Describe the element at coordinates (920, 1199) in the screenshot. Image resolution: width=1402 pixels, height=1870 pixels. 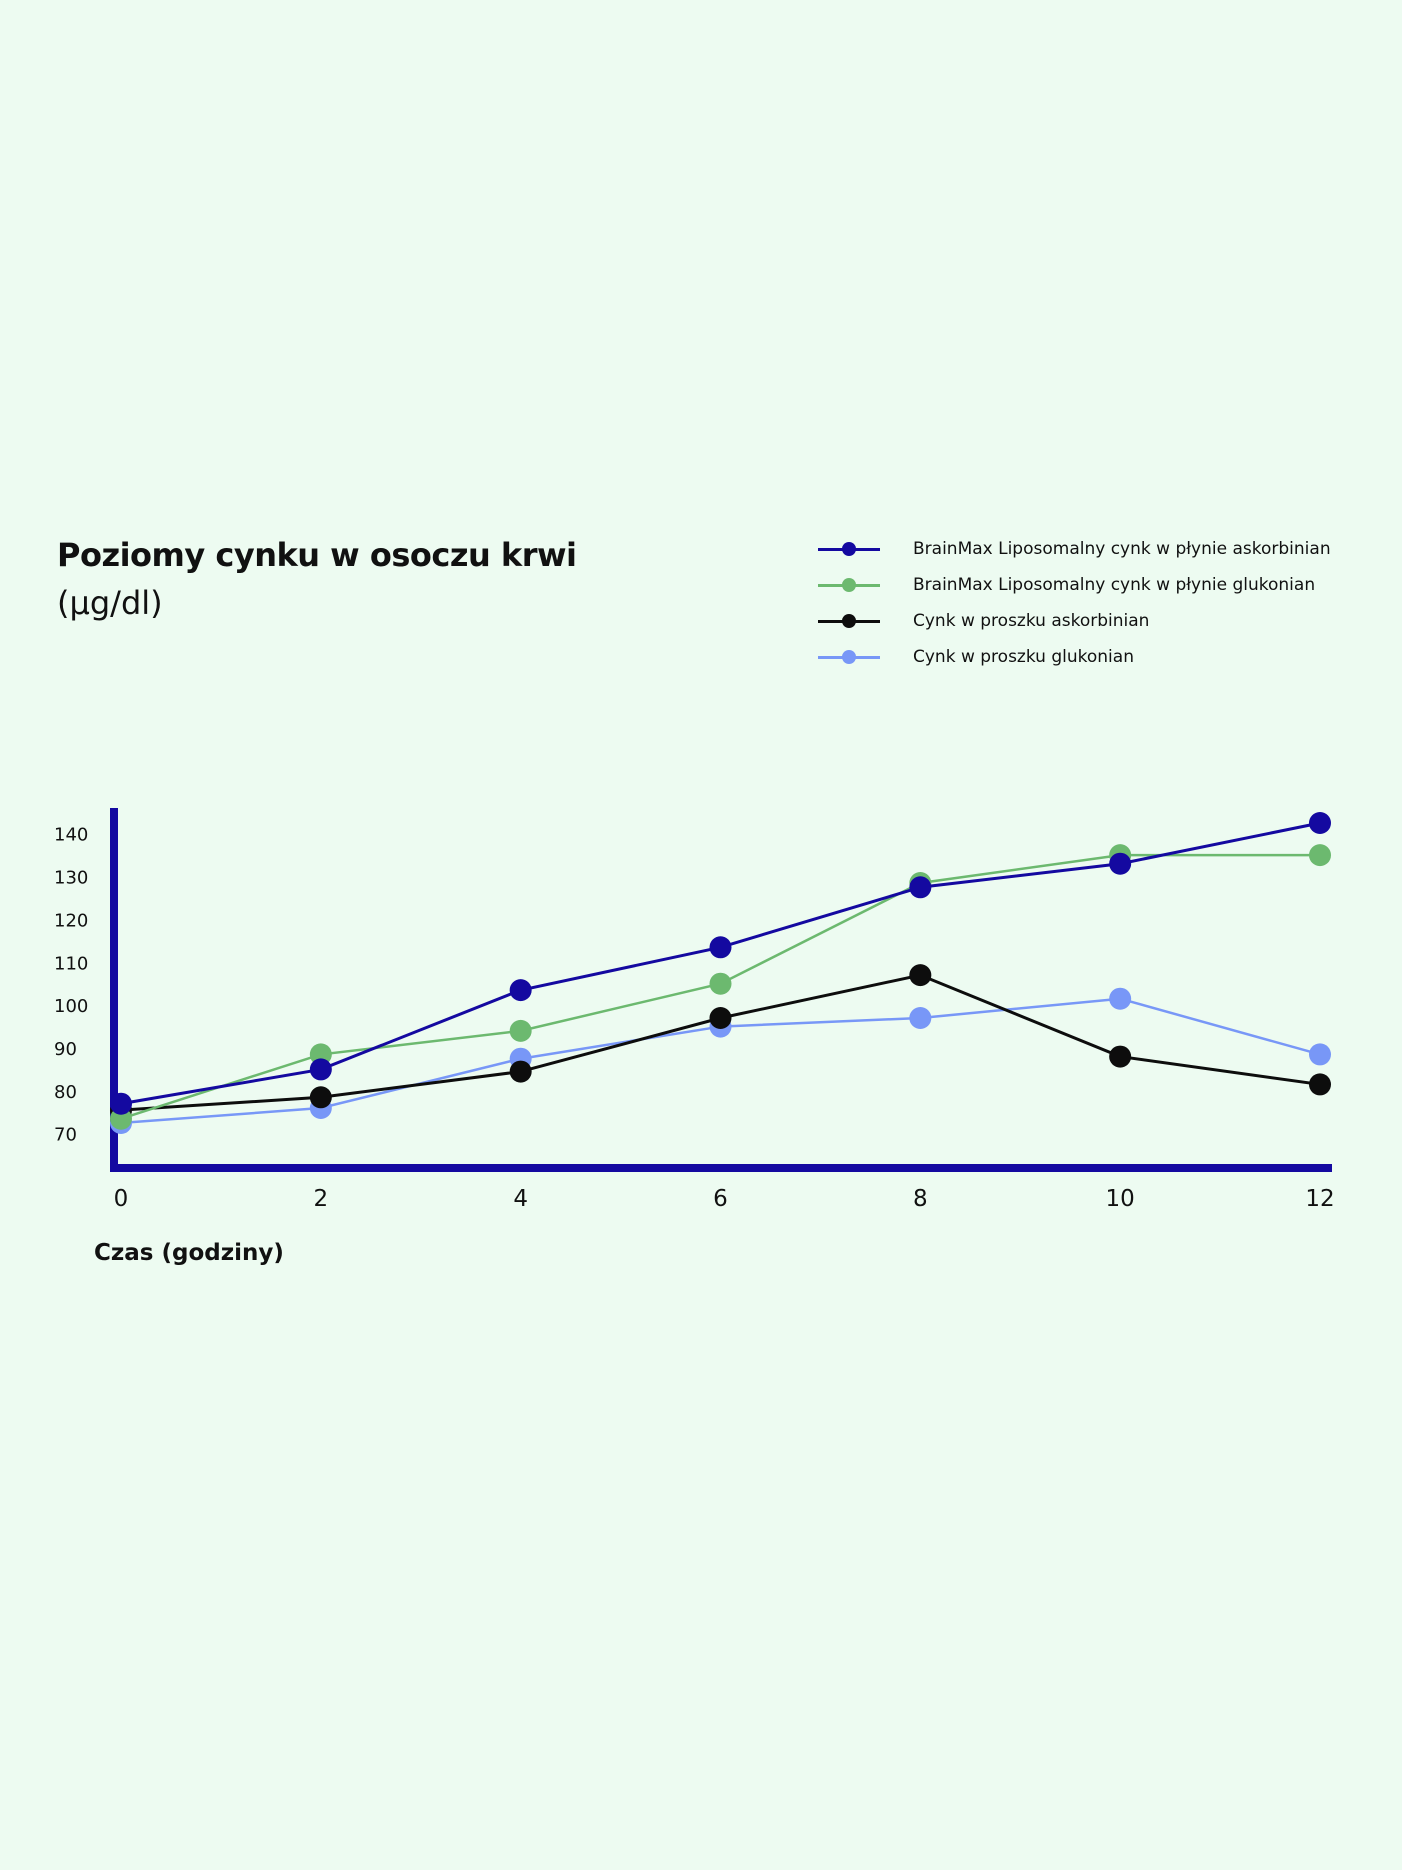
I see `x-tick-label: 8` at that location.